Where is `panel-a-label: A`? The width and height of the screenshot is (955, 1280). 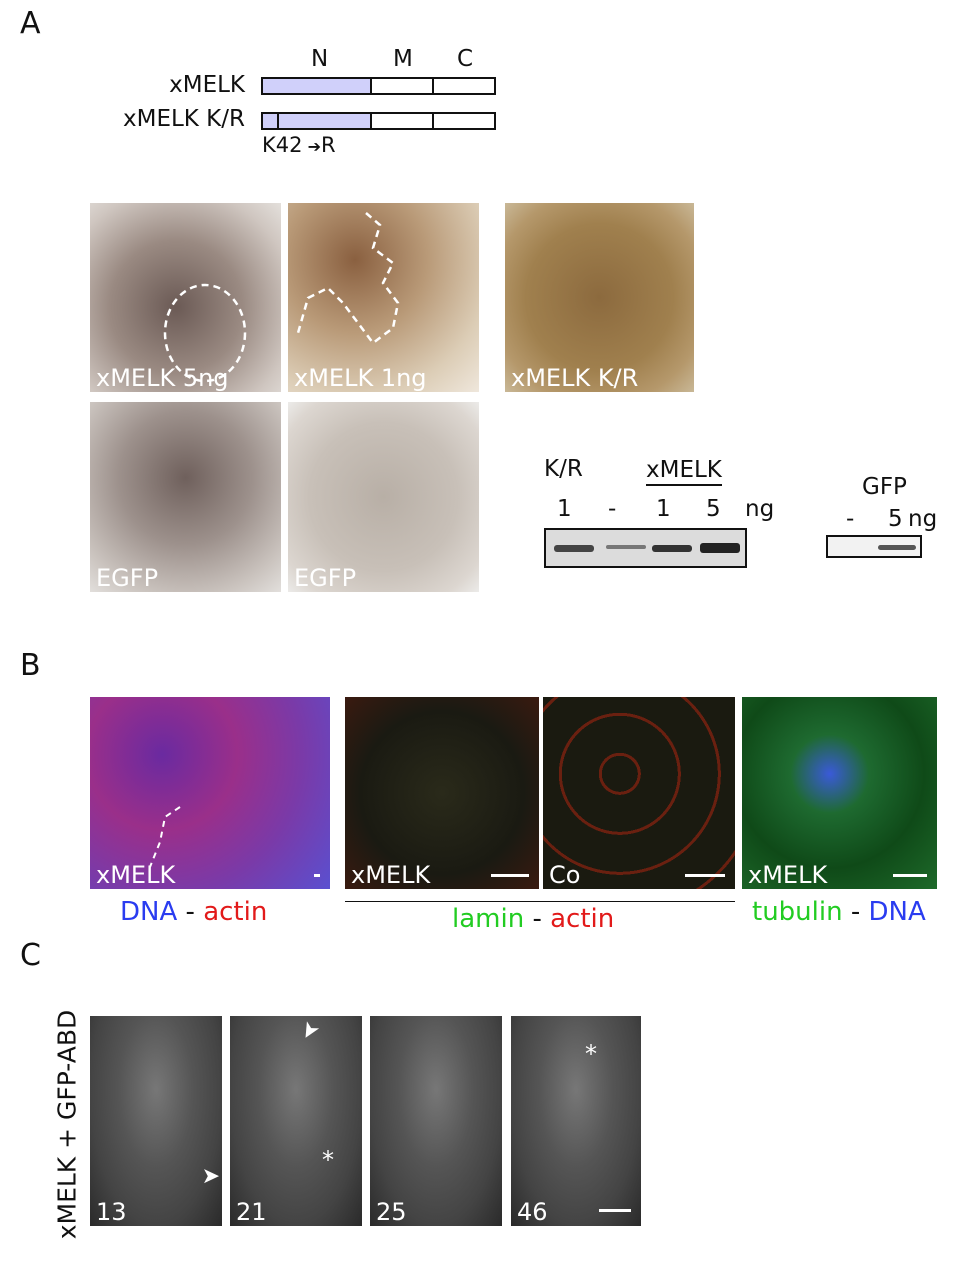 panel-a-label: A is located at coordinates (30, 23).